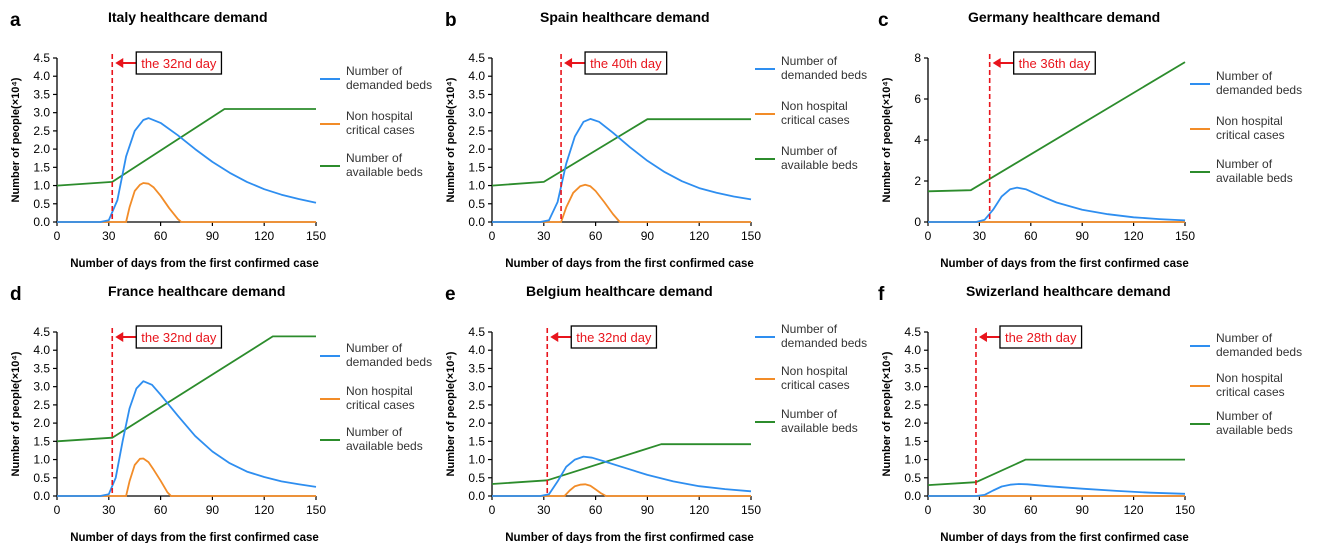  What do you see at coordinates (625, 17) in the screenshot?
I see `panel-title: Spain healthcare demand` at bounding box center [625, 17].